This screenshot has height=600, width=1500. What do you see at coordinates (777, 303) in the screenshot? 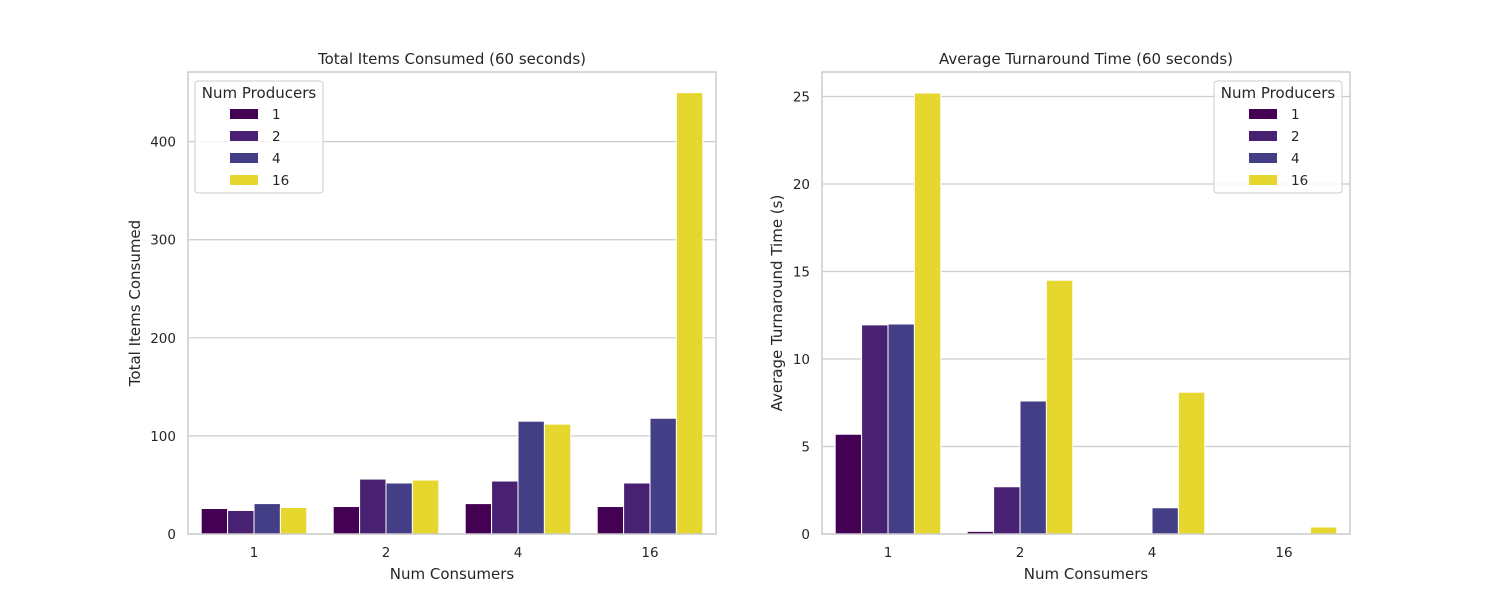
I see `y-axis-label: Average Turnaround Time (s)` at bounding box center [777, 303].